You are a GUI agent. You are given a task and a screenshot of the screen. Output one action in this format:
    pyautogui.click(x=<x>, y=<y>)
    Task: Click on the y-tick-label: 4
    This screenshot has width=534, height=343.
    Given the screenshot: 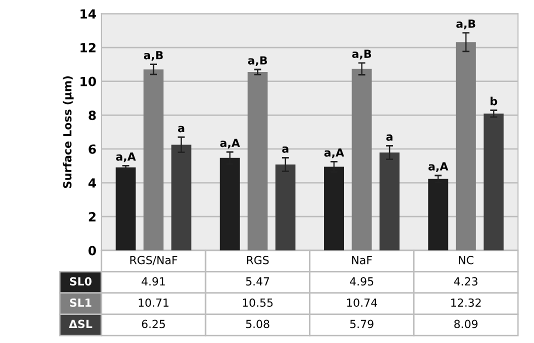 What is the action you would take?
    pyautogui.click(x=92, y=183)
    